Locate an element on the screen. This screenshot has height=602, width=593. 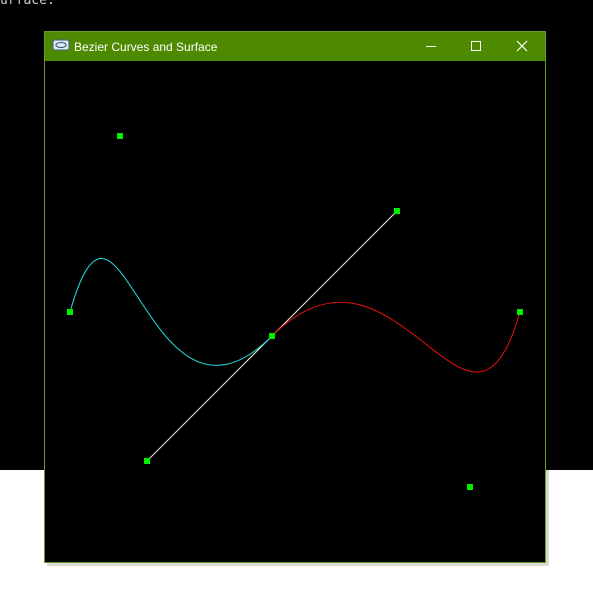
window-title: Bezier Curves and Surface is located at coordinates (146, 47).